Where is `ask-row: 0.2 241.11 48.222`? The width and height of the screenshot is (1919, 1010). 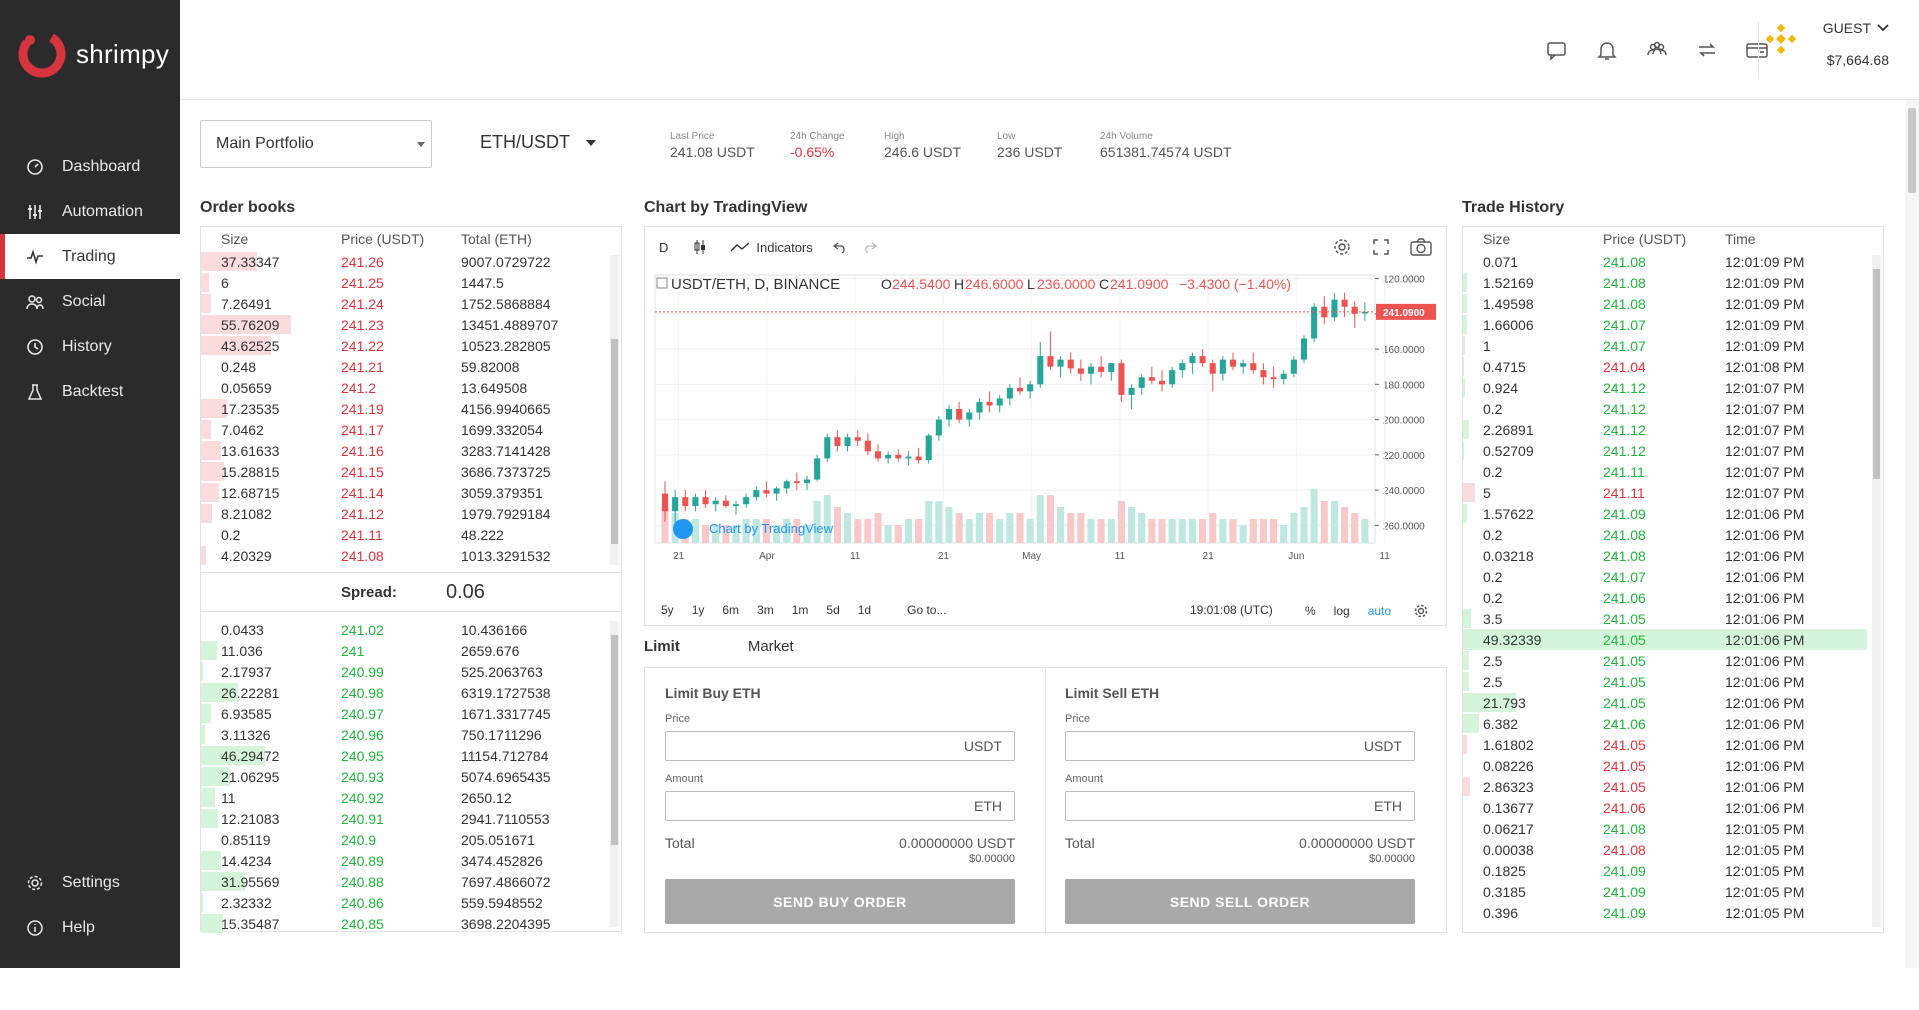 ask-row: 0.2 241.11 48.222 is located at coordinates (411, 534).